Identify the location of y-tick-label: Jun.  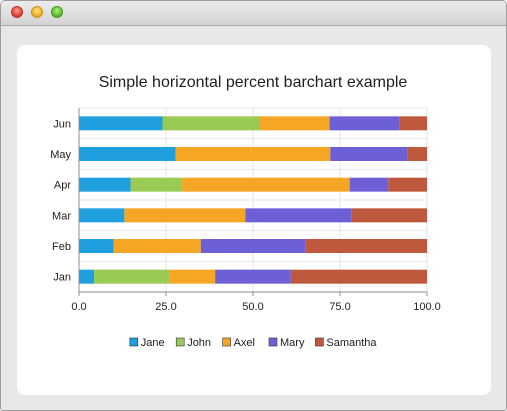
(62, 124).